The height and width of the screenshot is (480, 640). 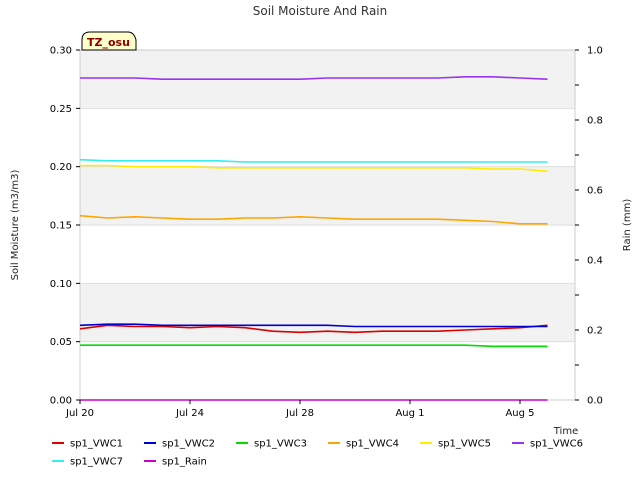 I want to click on series-line-sp1-vwc4, so click(x=313, y=219).